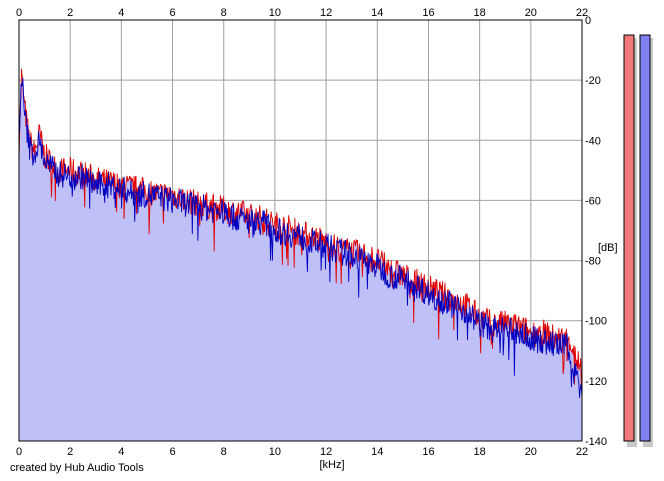 This screenshot has width=664, height=481. Describe the element at coordinates (326, 452) in the screenshot. I see `x-tick-label-bottom: 12` at that location.